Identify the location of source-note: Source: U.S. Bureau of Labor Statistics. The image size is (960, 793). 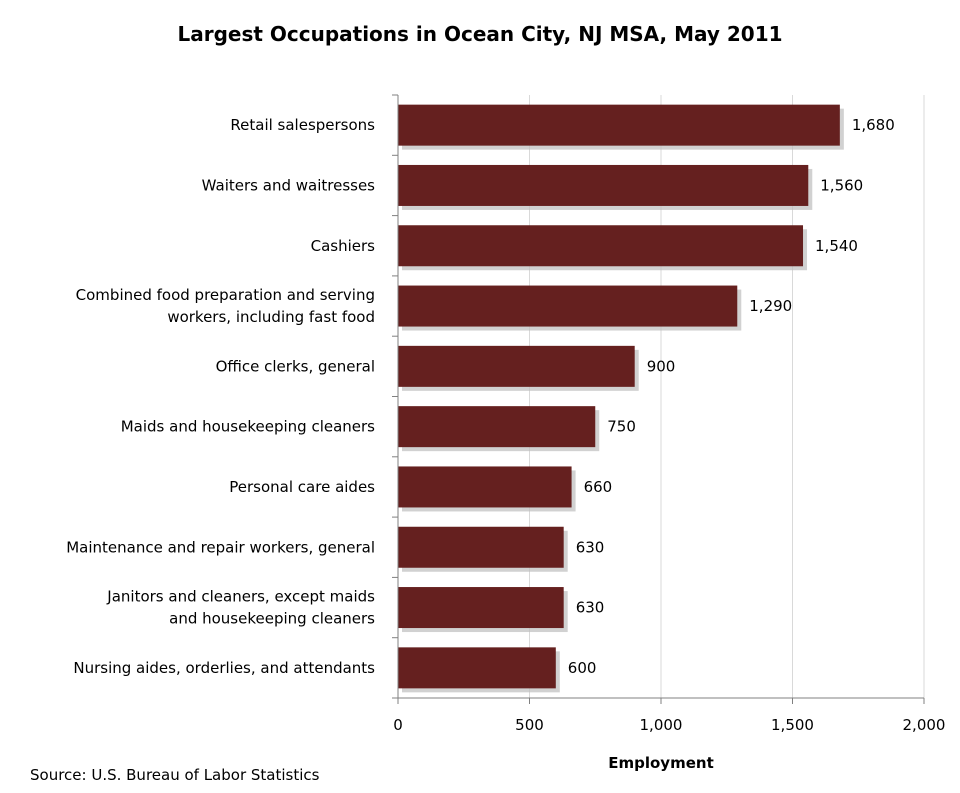
(175, 775).